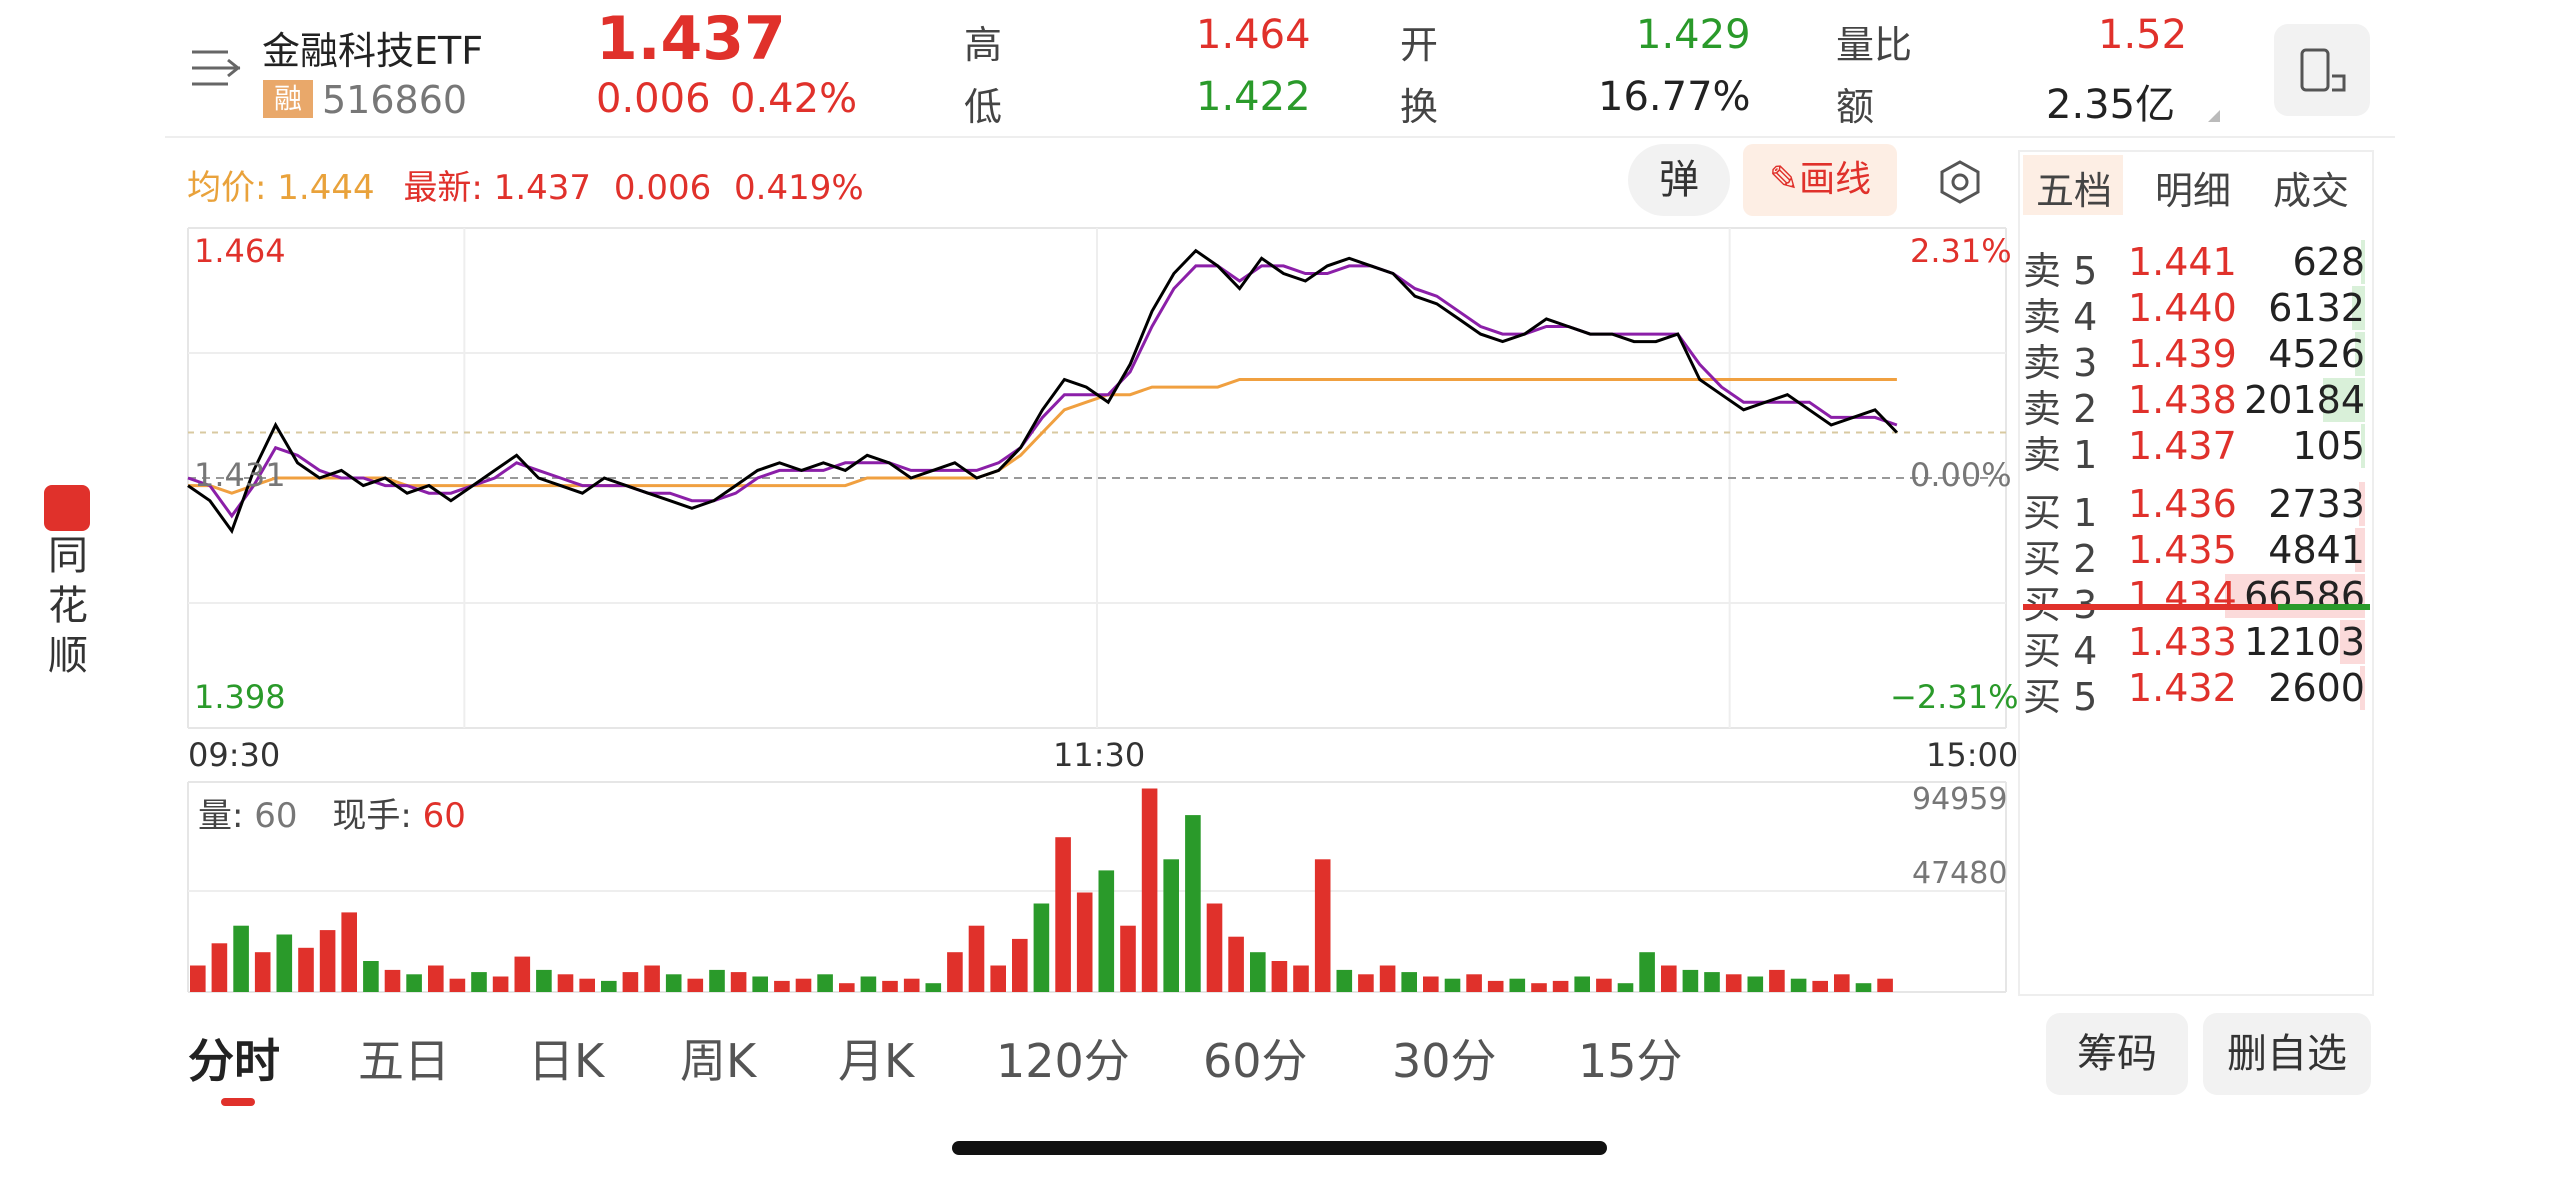  Describe the element at coordinates (1855, 107) in the screenshot. I see `amount-label: 额` at that location.